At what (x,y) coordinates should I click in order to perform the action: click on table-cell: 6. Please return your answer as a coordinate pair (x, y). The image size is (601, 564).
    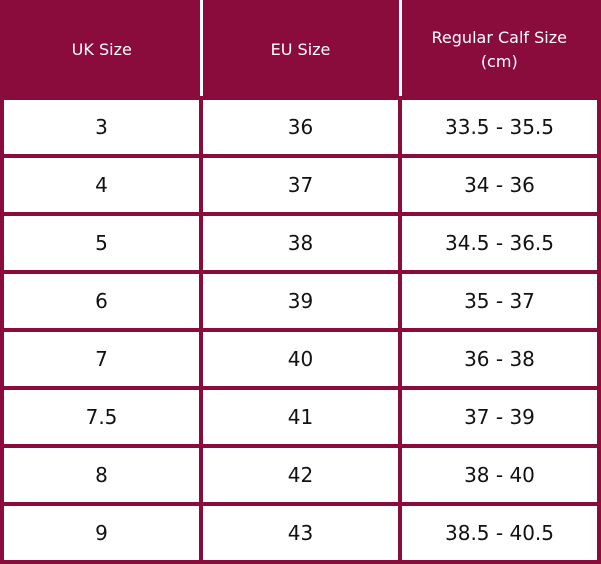
    Looking at the image, I should click on (101, 301).